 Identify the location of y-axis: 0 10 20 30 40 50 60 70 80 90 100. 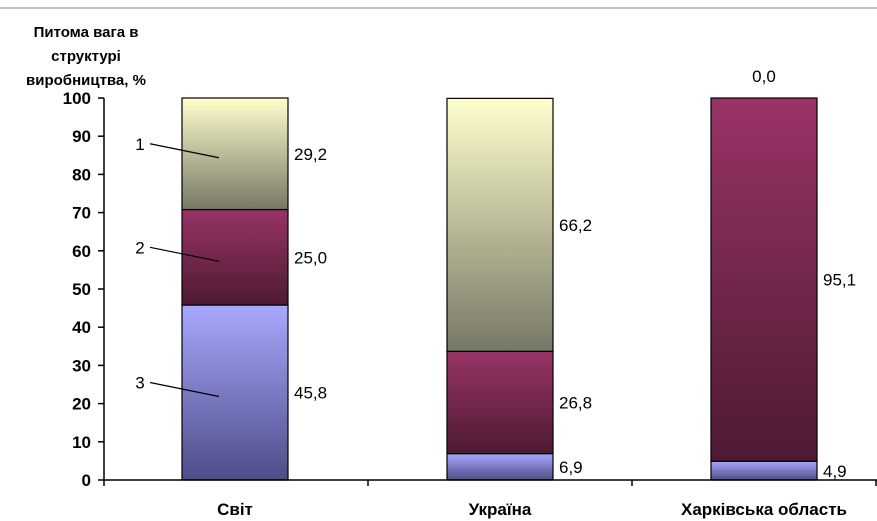
(84, 289).